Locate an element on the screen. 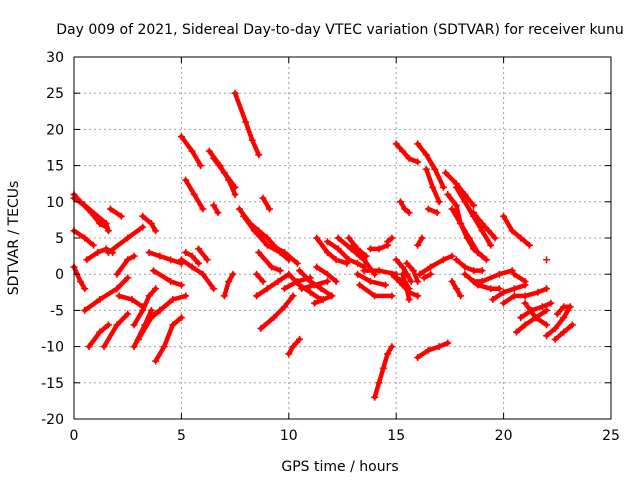  y-tick-label: 20 is located at coordinates (55, 130).